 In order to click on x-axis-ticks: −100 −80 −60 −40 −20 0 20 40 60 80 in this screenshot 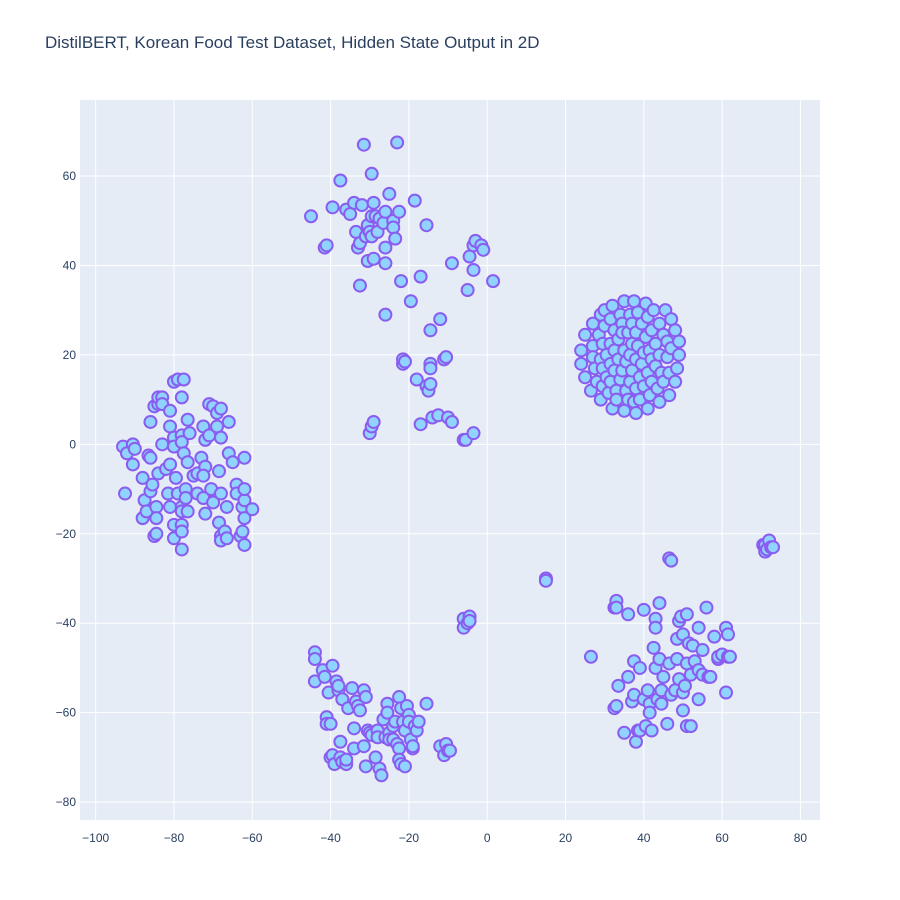, I will do `click(444, 838)`.